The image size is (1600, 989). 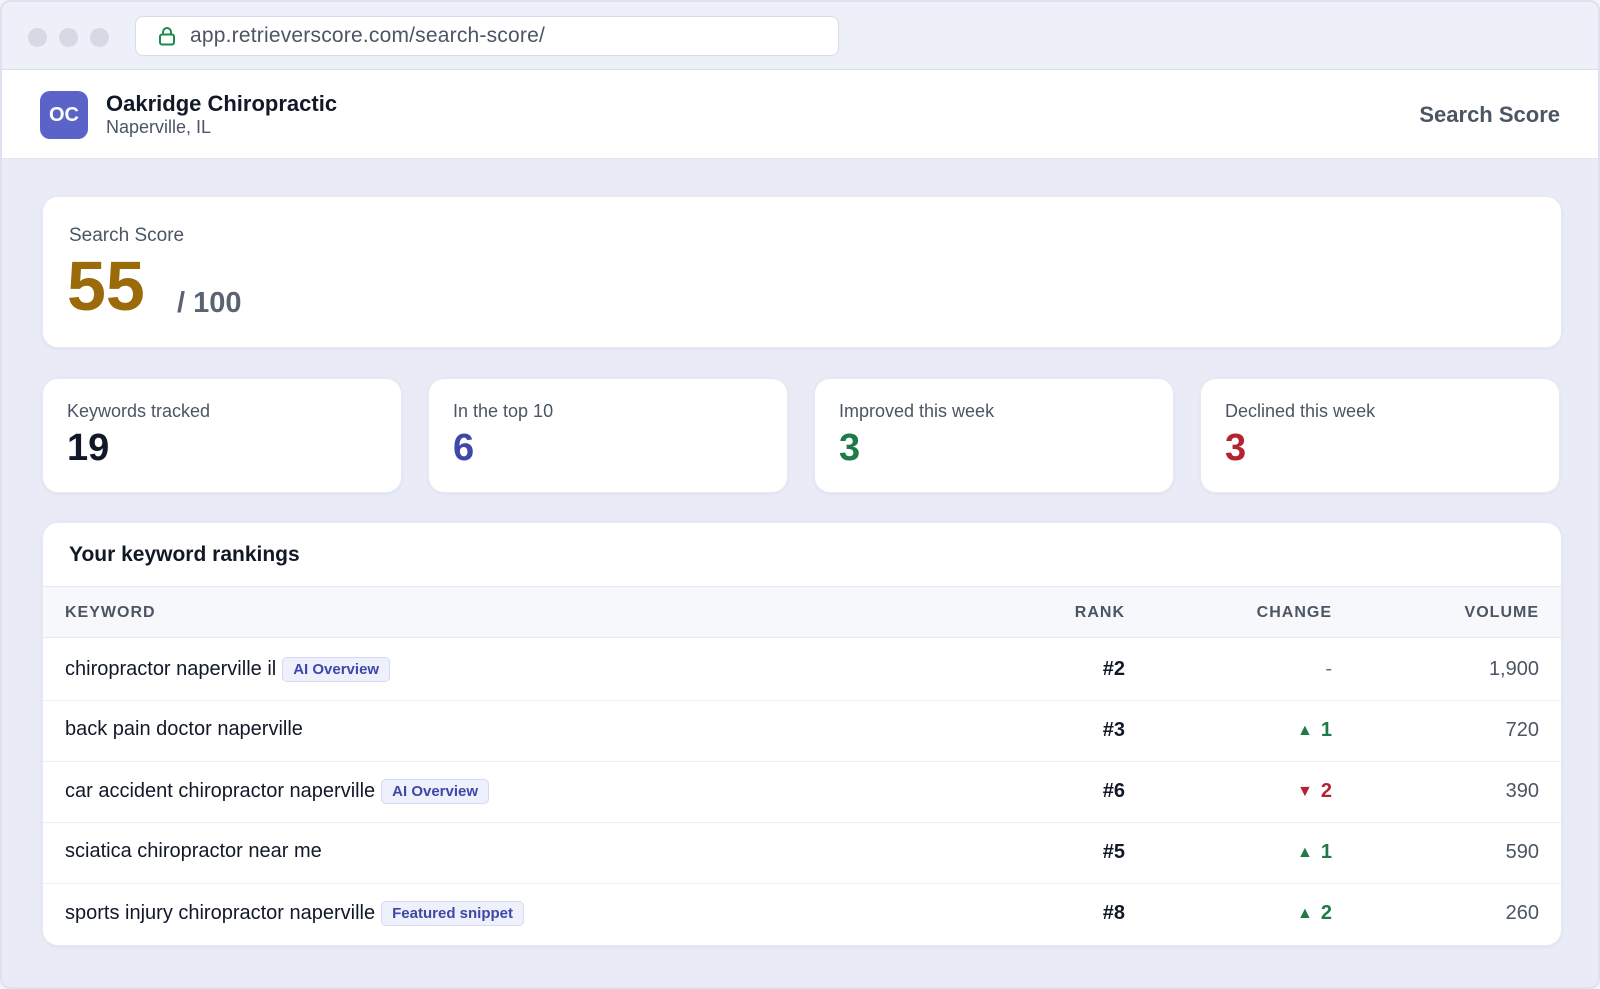 I want to click on keyword-text: car accident chiropractor naperville, so click(x=220, y=791).